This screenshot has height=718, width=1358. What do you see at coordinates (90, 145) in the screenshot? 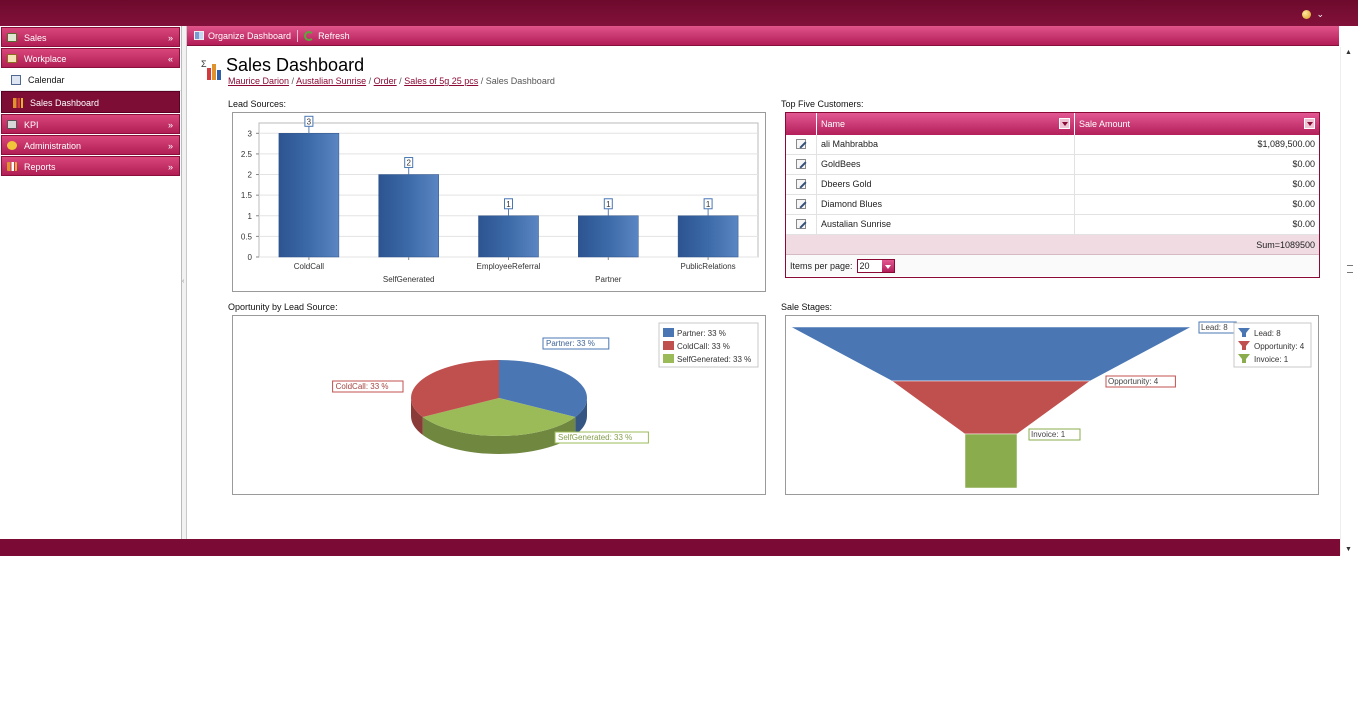
I see `nav-group-administration: Administration »` at bounding box center [90, 145].